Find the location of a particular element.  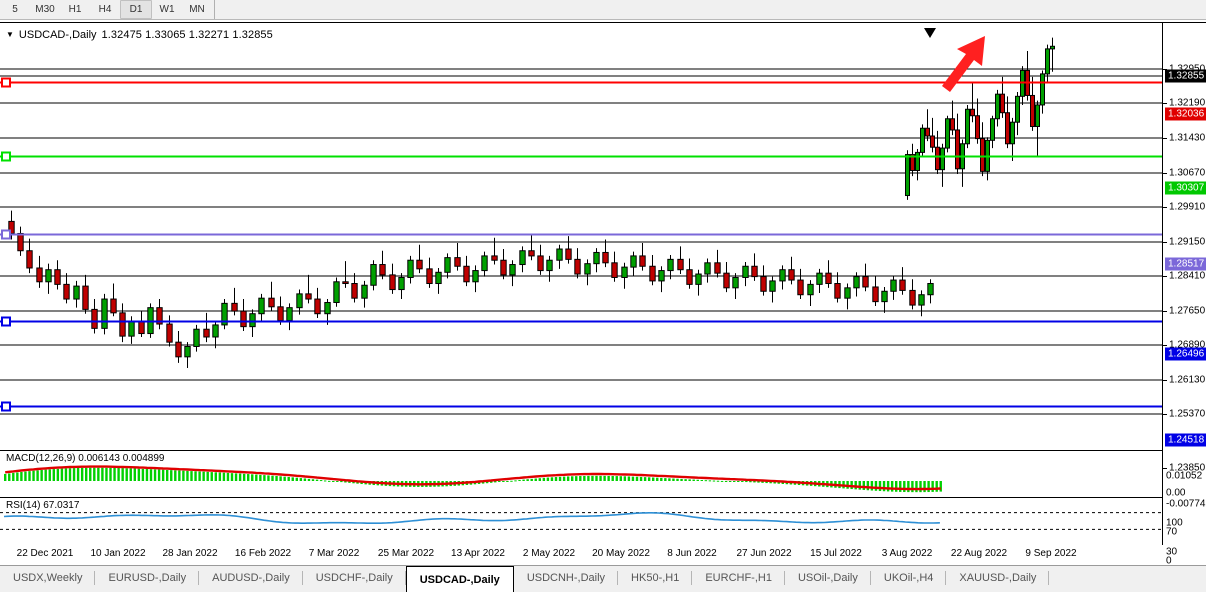

price-tick-label: 1.31430 is located at coordinates (1187, 138).